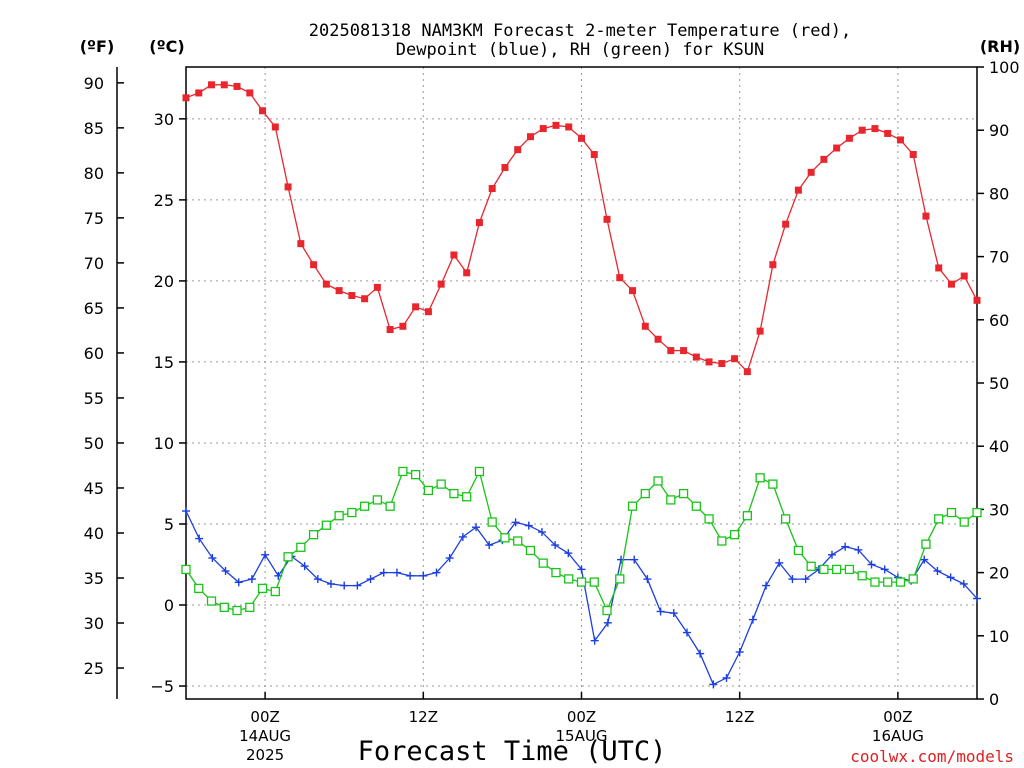 The width and height of the screenshot is (1024, 768). Describe the element at coordinates (264, 717) in the screenshot. I see `x-tick-label: 00Z` at that location.